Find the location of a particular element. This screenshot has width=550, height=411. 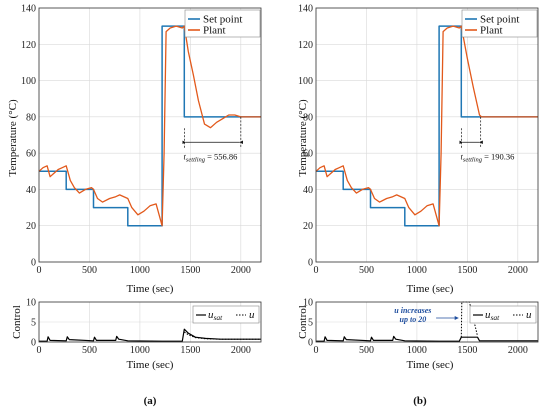

xlabel-time-a-bottom: Time (sec) is located at coordinates (150, 365).